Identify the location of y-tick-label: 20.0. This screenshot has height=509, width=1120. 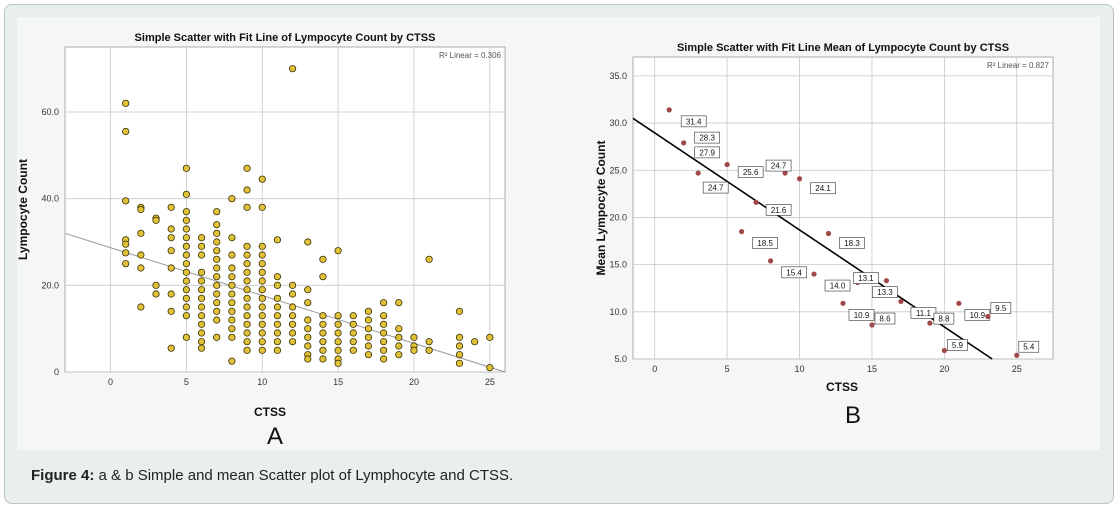
(50, 285).